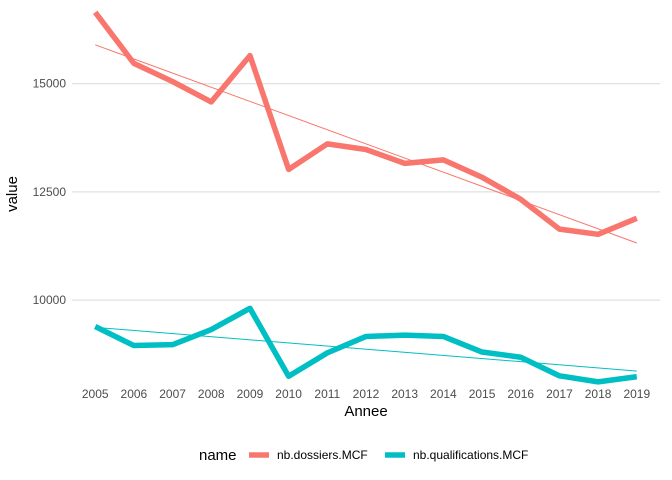 Image resolution: width=672 pixels, height=480 pixels. Describe the element at coordinates (520, 394) in the screenshot. I see `x-tick-label: 2016` at that location.